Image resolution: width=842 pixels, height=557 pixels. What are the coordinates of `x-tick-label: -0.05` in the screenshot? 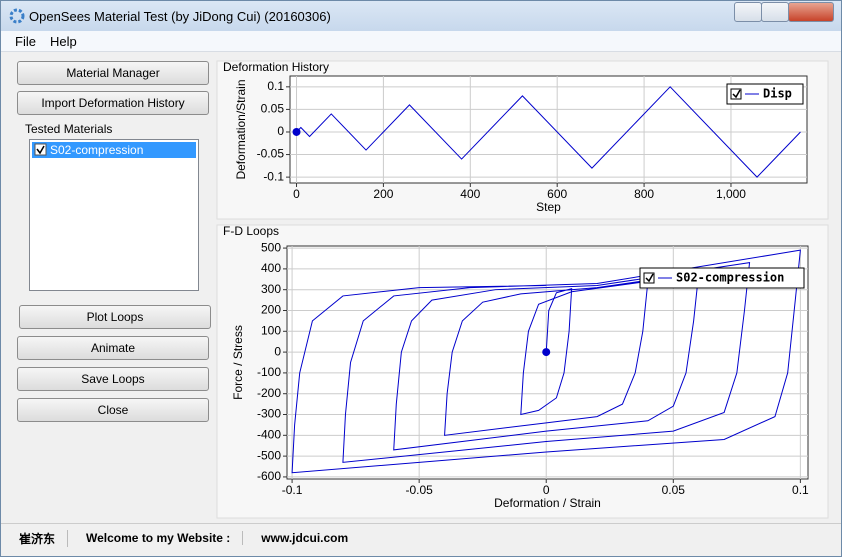 It's located at (419, 490).